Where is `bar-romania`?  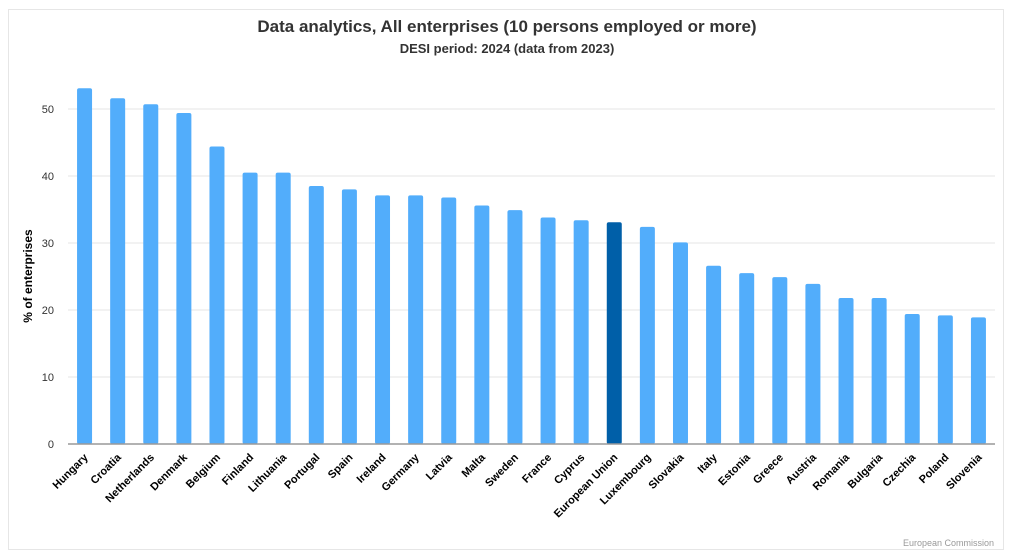
bar-romania is located at coordinates (846, 370).